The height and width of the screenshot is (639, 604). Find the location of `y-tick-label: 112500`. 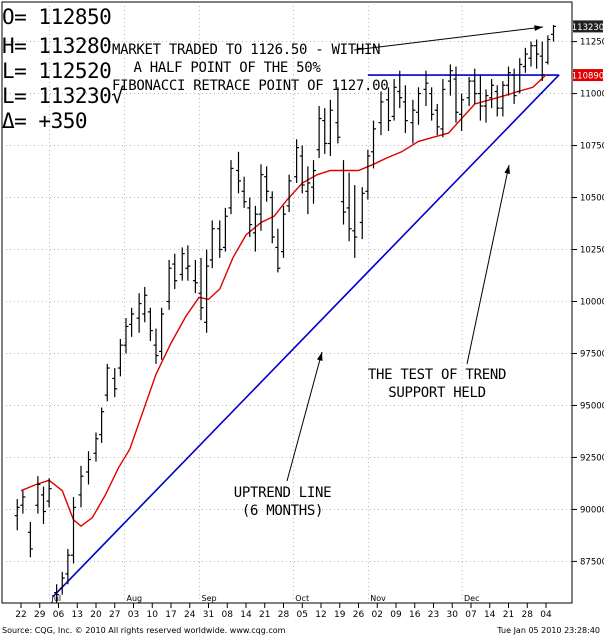

y-tick-label: 112500 is located at coordinates (592, 43).